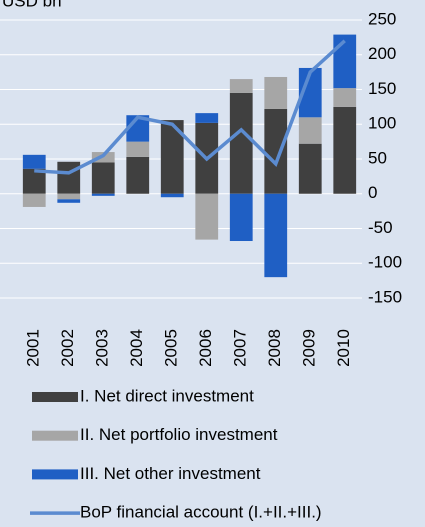 The height and width of the screenshot is (527, 425). What do you see at coordinates (205, 348) in the screenshot?
I see `x-tick-label: 2006` at bounding box center [205, 348].